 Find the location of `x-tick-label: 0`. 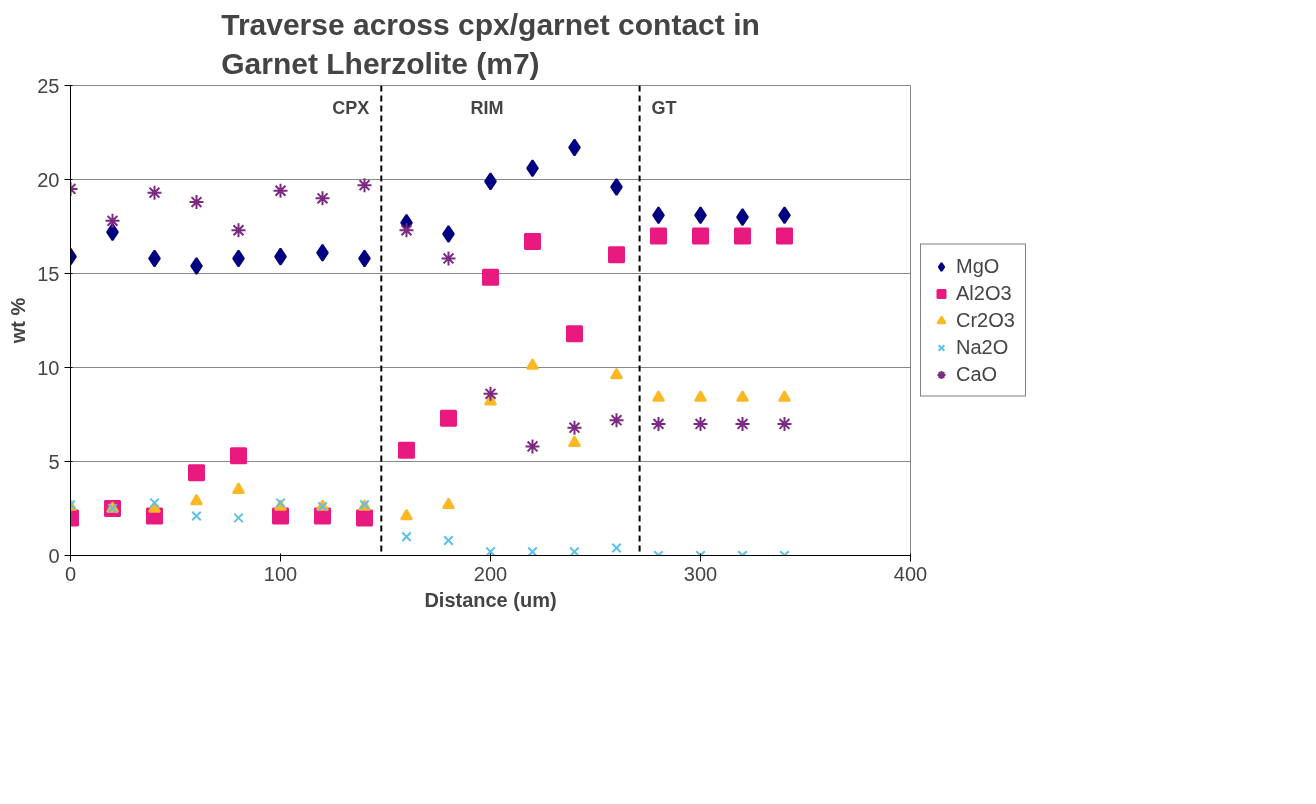

x-tick-label: 0 is located at coordinates (70, 573).